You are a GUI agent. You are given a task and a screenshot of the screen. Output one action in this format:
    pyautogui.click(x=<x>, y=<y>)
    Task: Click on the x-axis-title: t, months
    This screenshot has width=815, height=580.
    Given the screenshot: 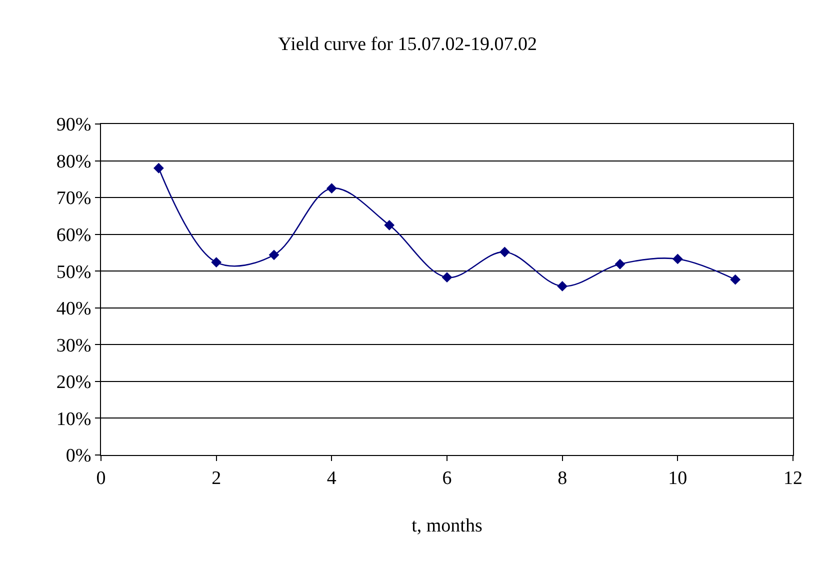 What is the action you would take?
    pyautogui.click(x=447, y=526)
    